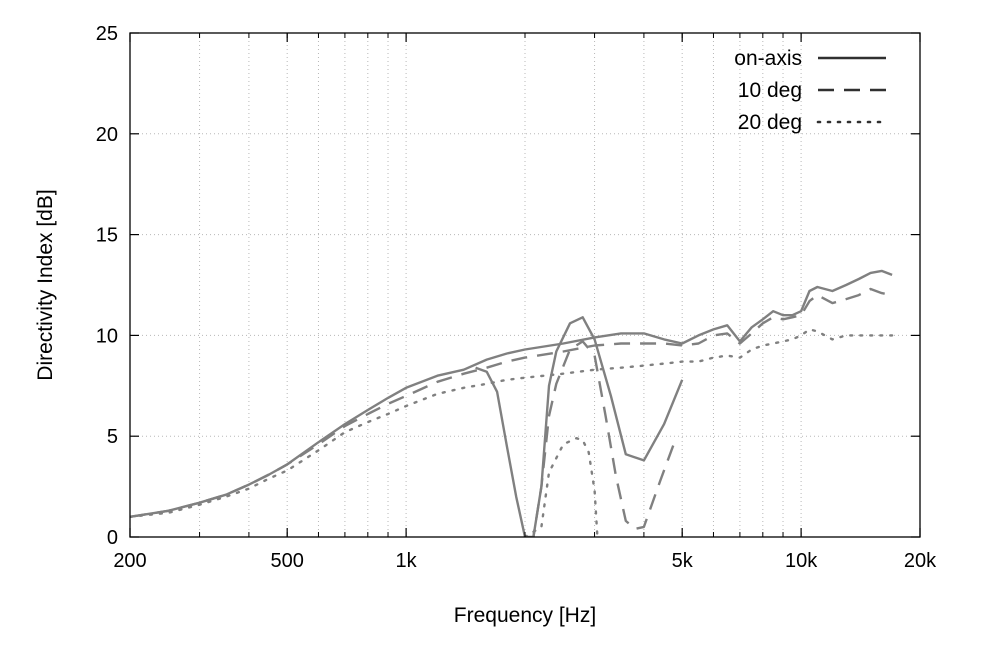 This screenshot has width=982, height=652. What do you see at coordinates (112, 437) in the screenshot?
I see `y-tick-label: 5` at bounding box center [112, 437].